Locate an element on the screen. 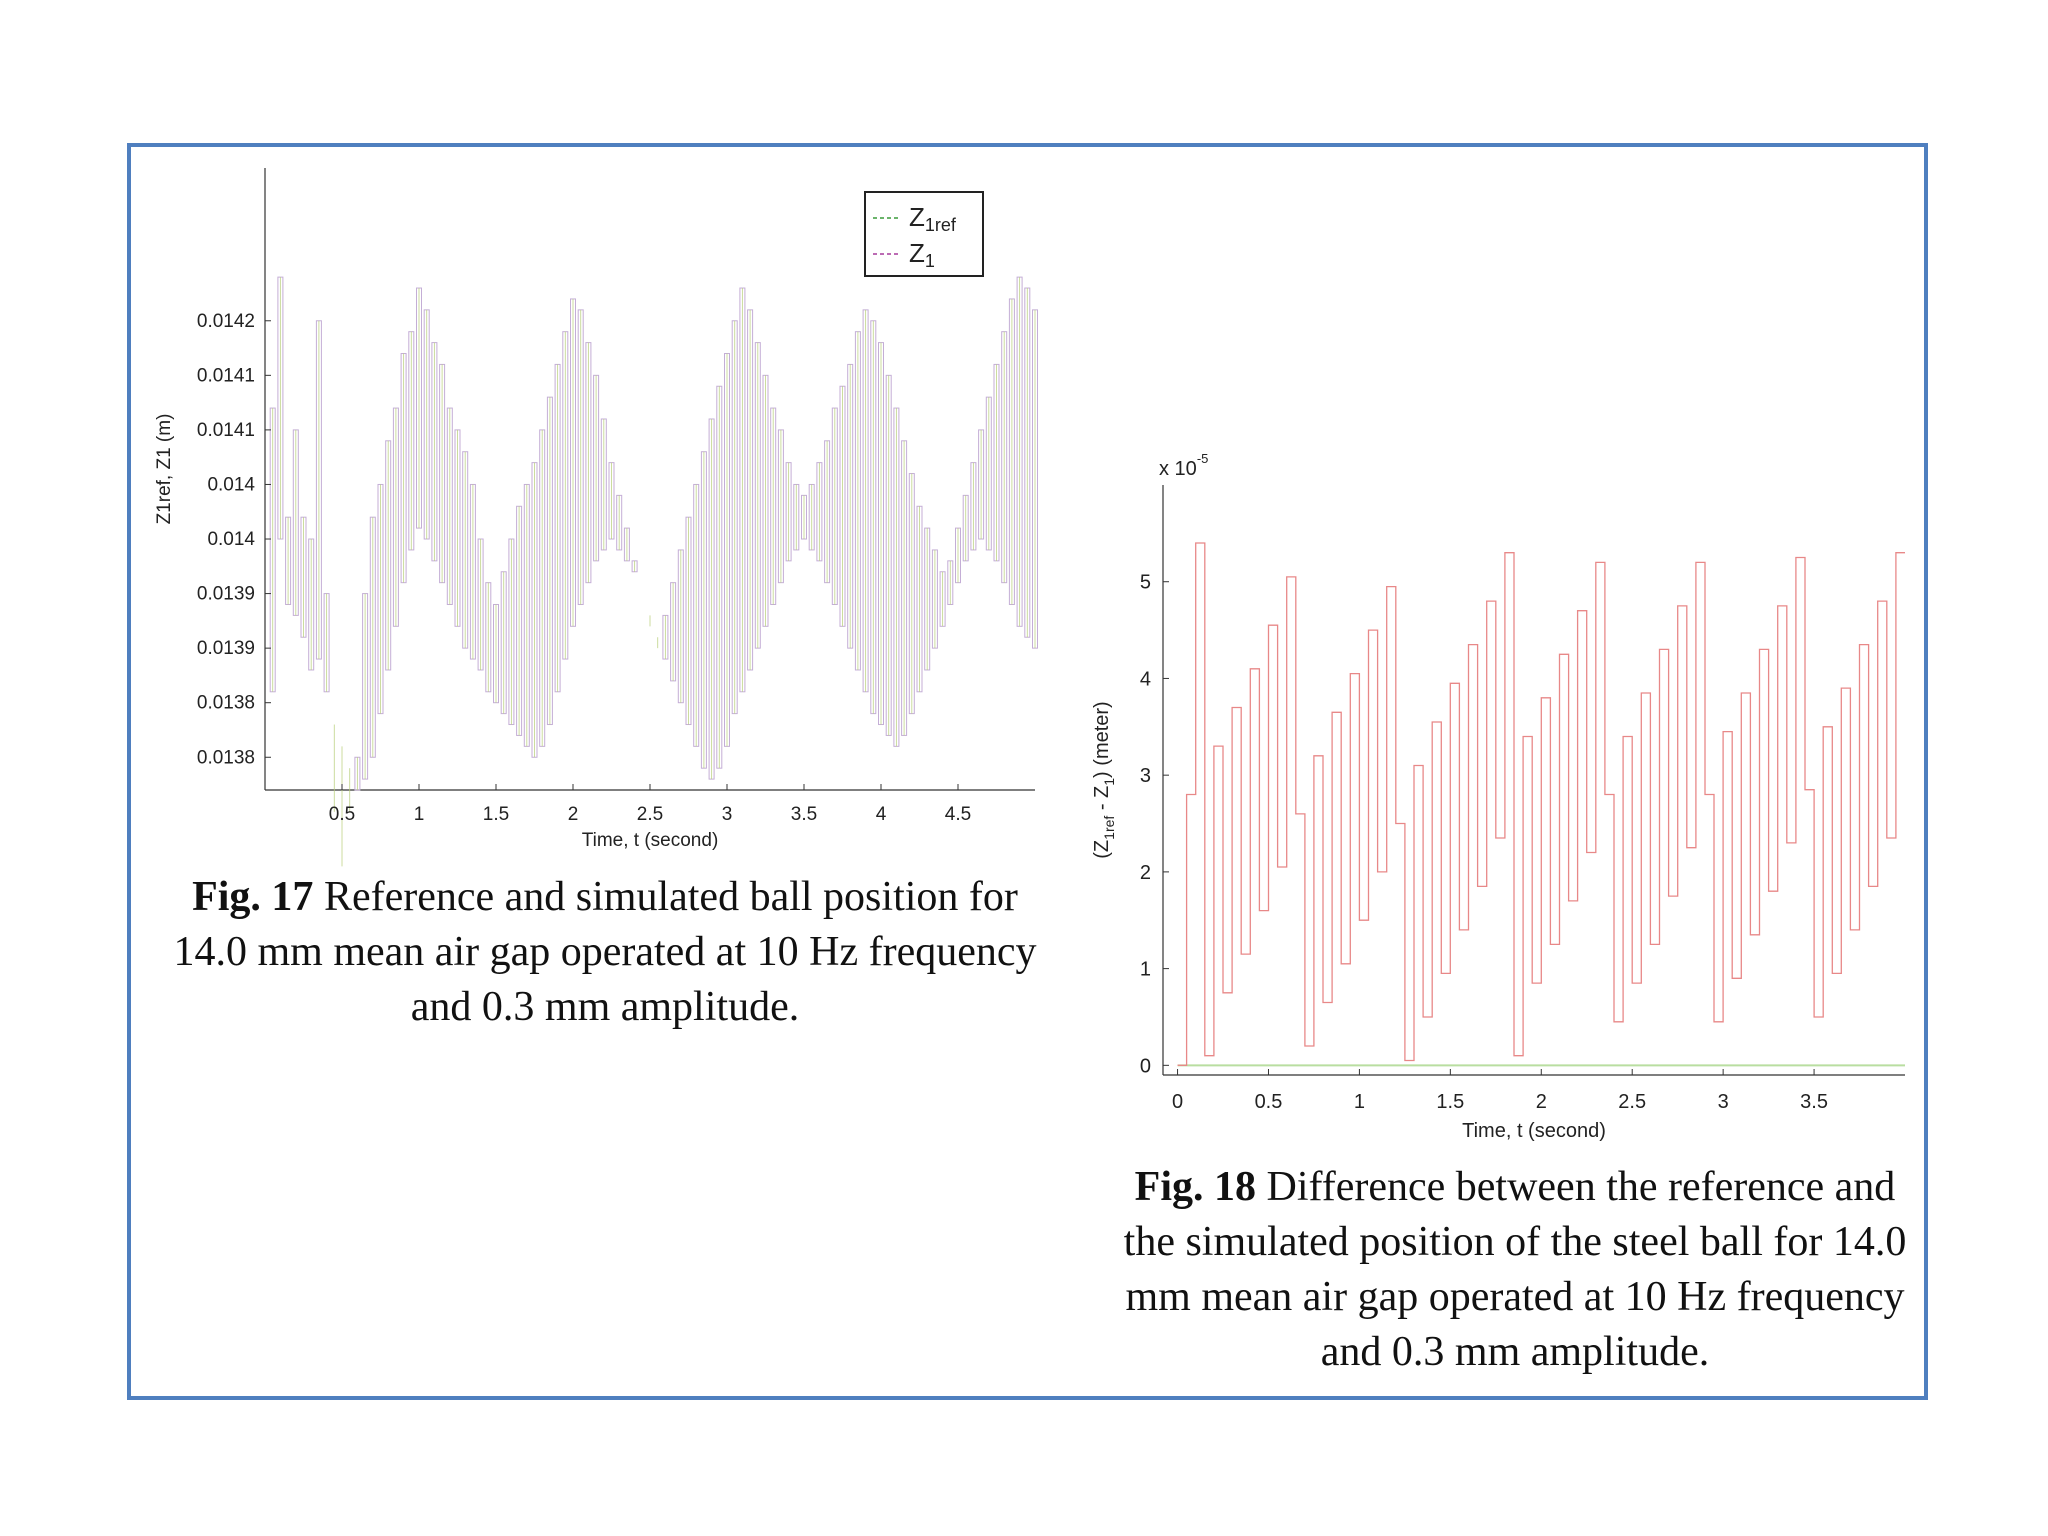 The image size is (2048, 1536). x-tick-label: 4 is located at coordinates (881, 814).